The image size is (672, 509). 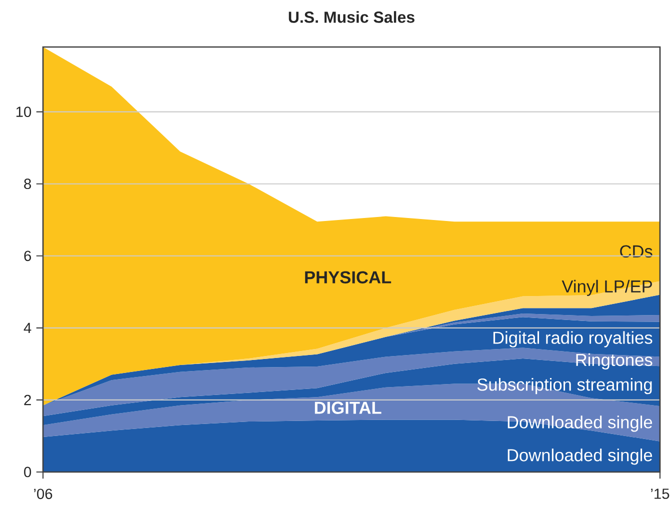 I want to click on x-tick-label: ’06, so click(x=43, y=494).